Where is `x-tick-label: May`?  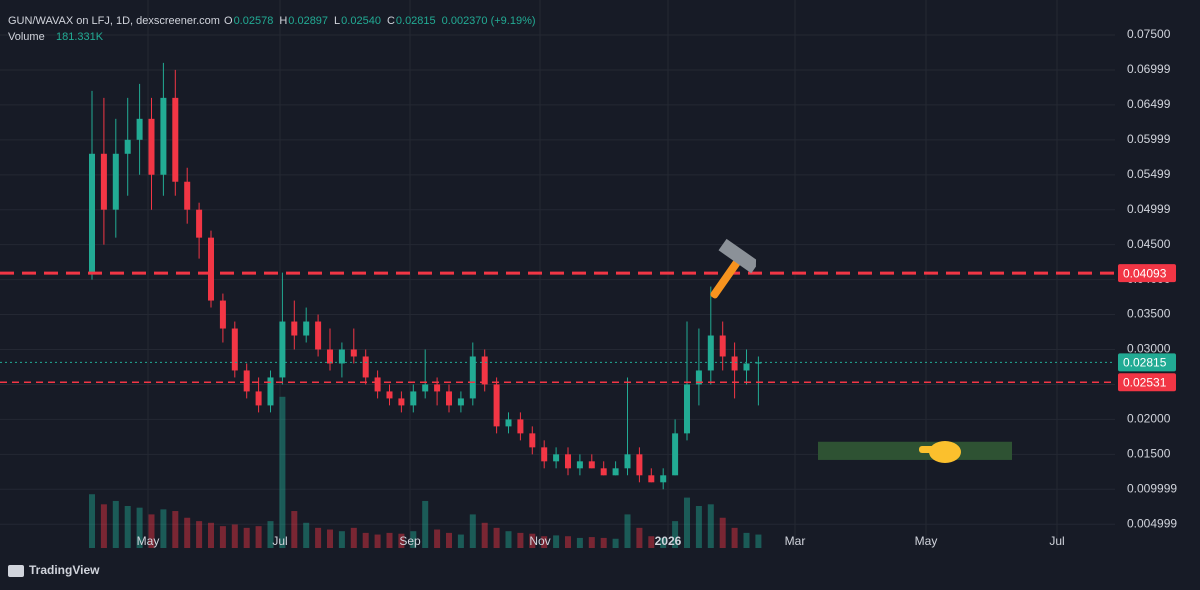
x-tick-label: May is located at coordinates (148, 541).